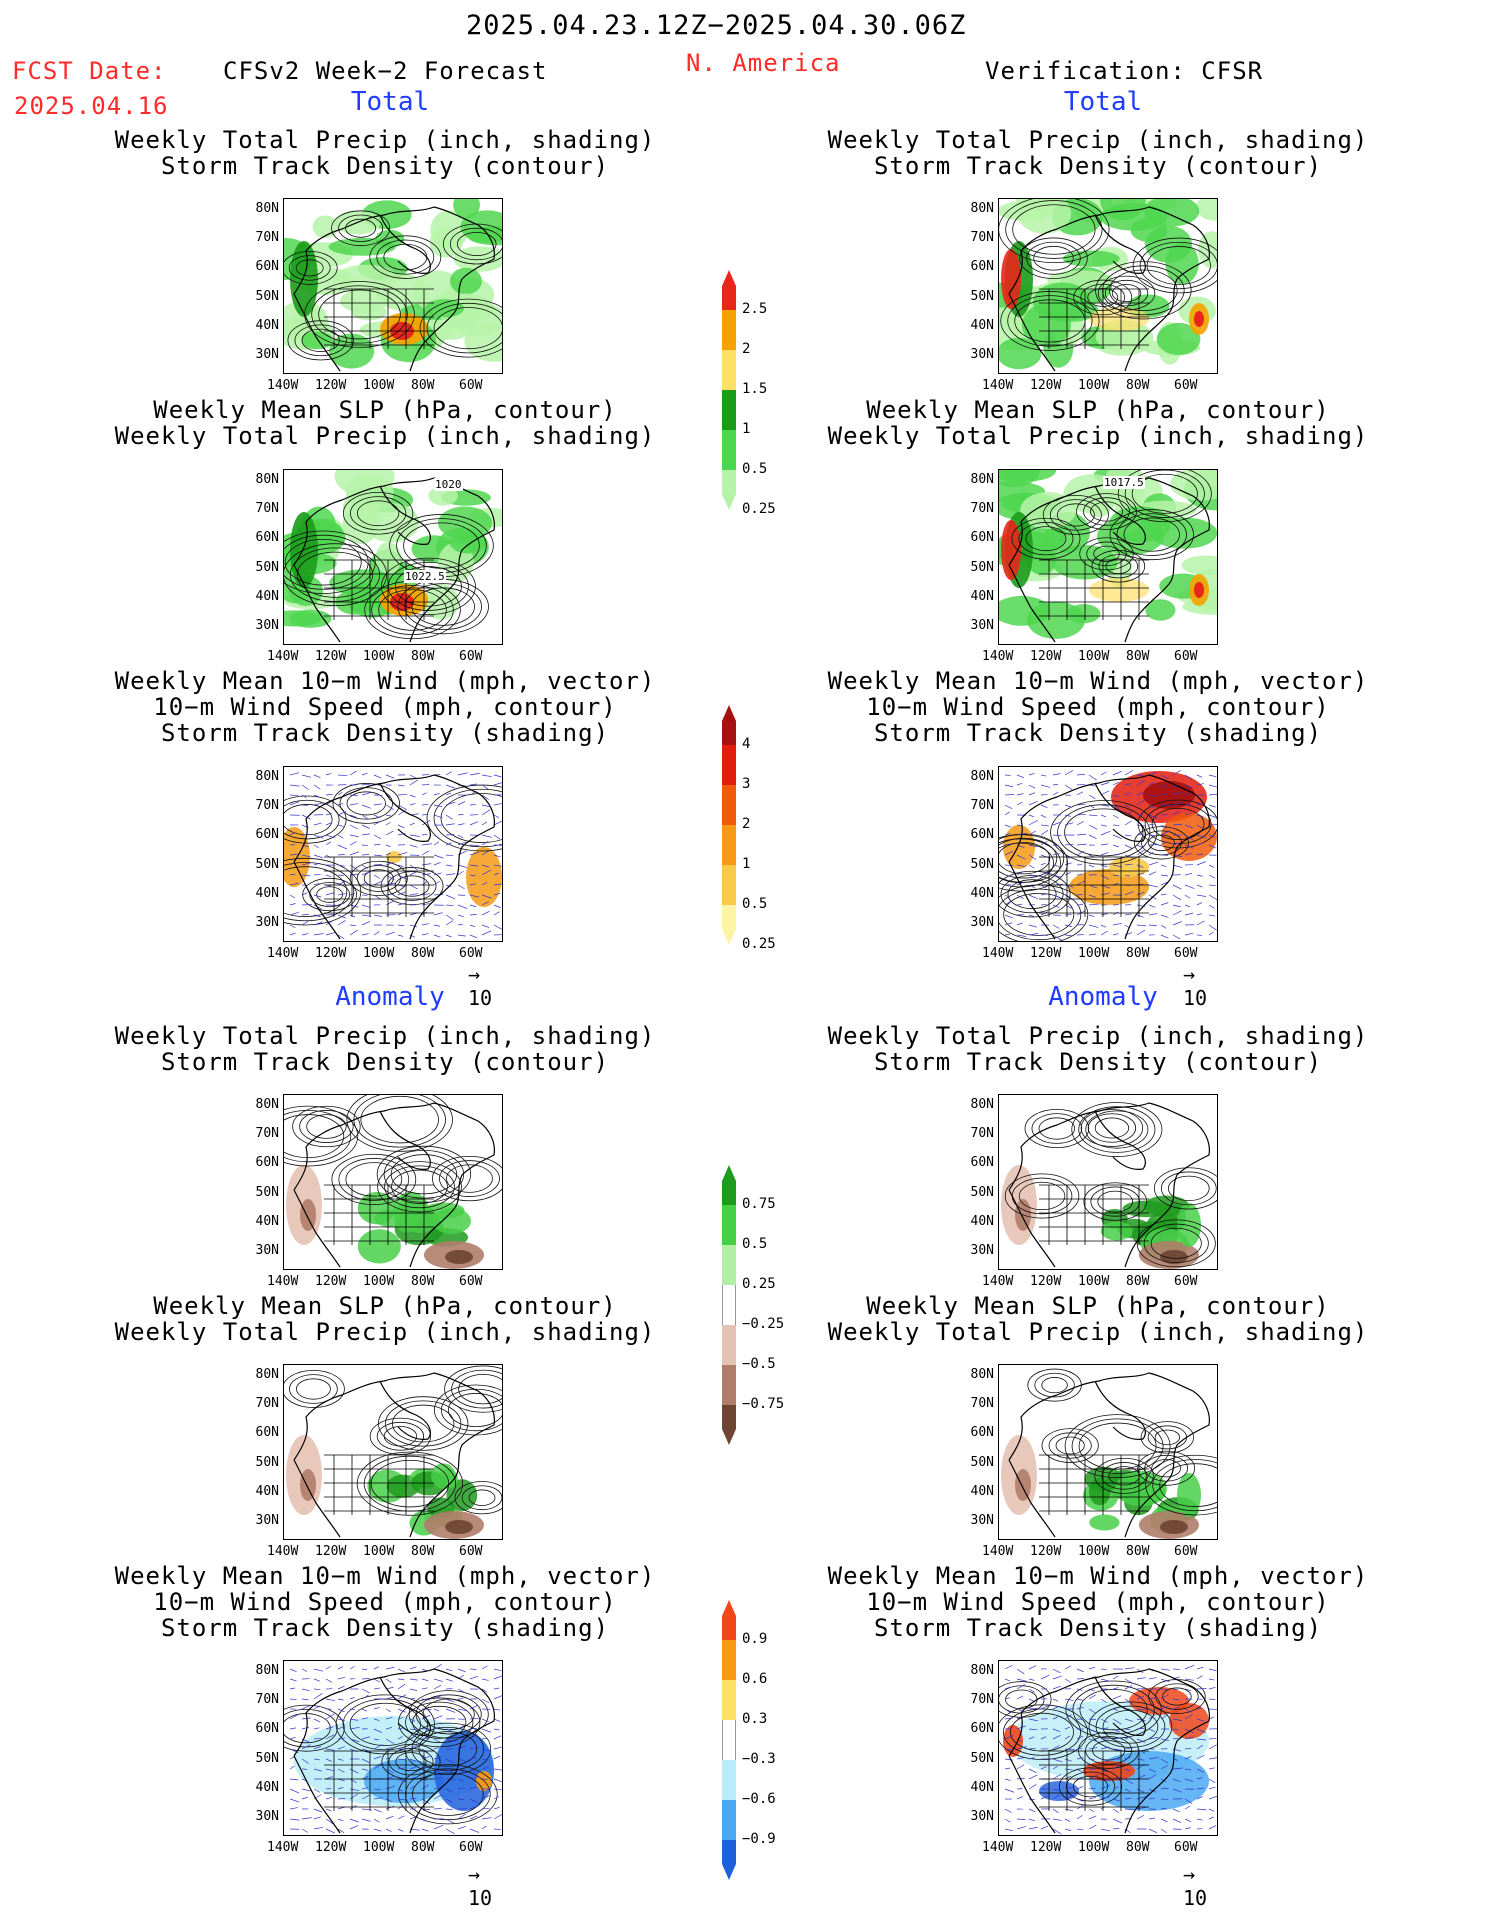 This screenshot has height=1925, width=1487. I want to click on map-fcst-total-wind-storm: 80N 70N 60N 50N 40N 30N 140W 120W 100W 80W 60W, so click(363, 866).